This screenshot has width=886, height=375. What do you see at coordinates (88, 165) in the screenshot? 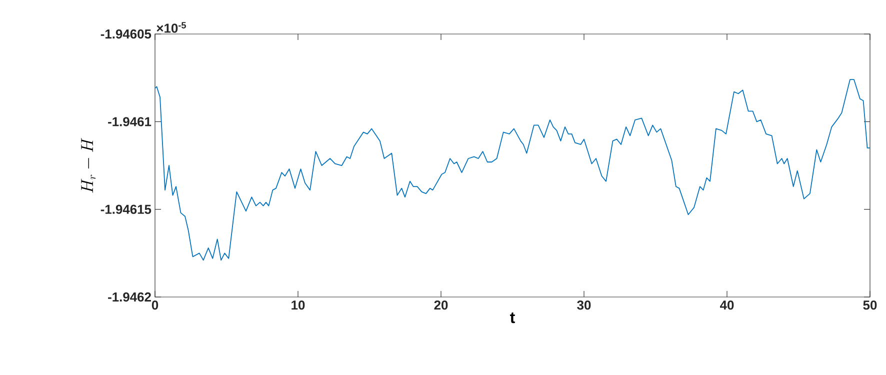
I see `y-axis-title: $H_r - H$` at bounding box center [88, 165].